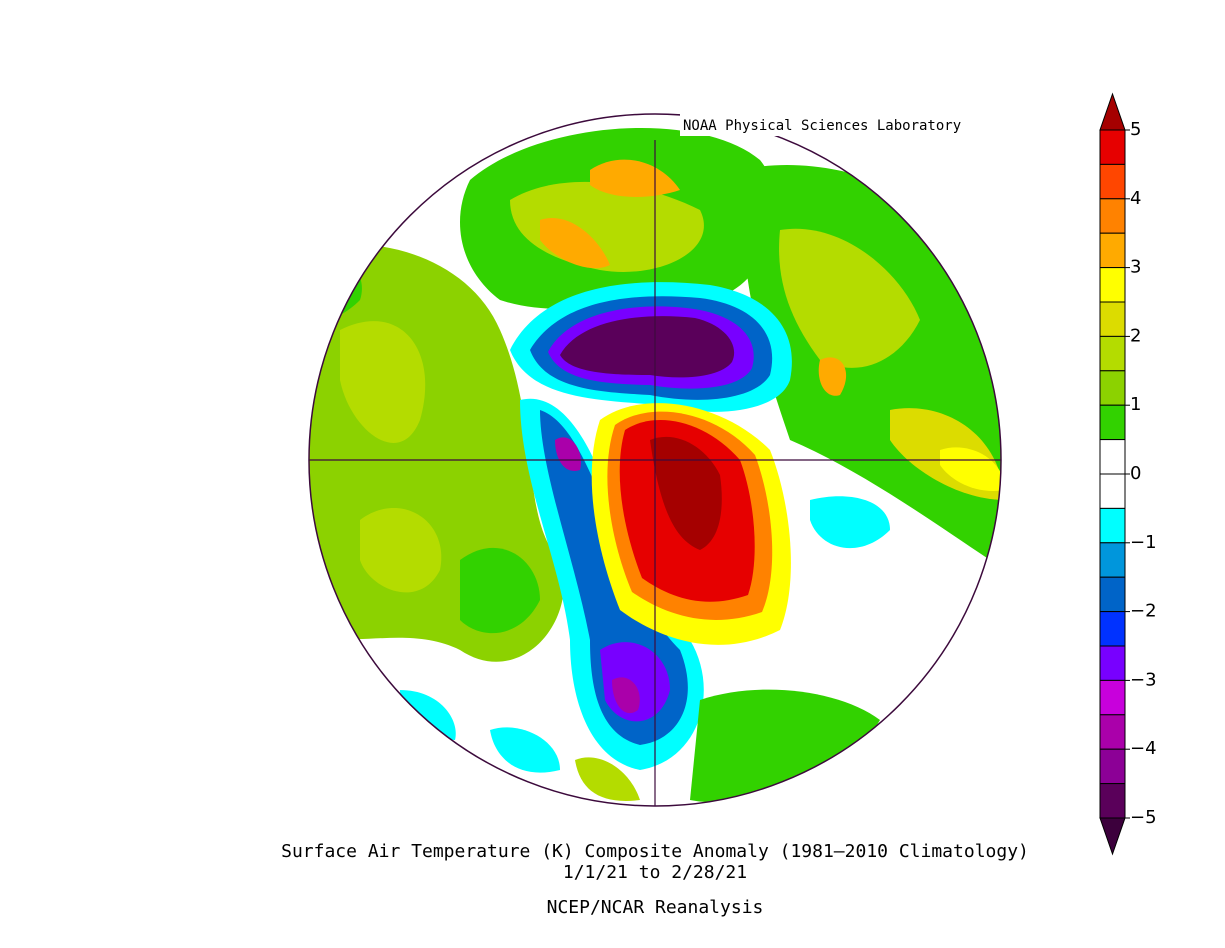  Describe the element at coordinates (1135, 404) in the screenshot. I see `colorbar-tick-label: 1` at that location.